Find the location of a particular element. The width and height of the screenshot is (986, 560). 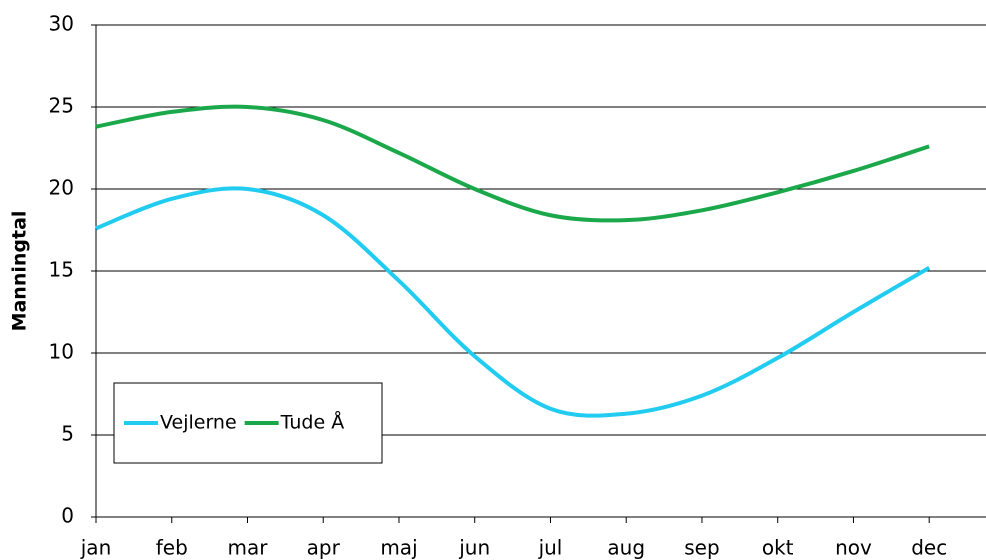

y-tick-label: 20 is located at coordinates (61, 188).